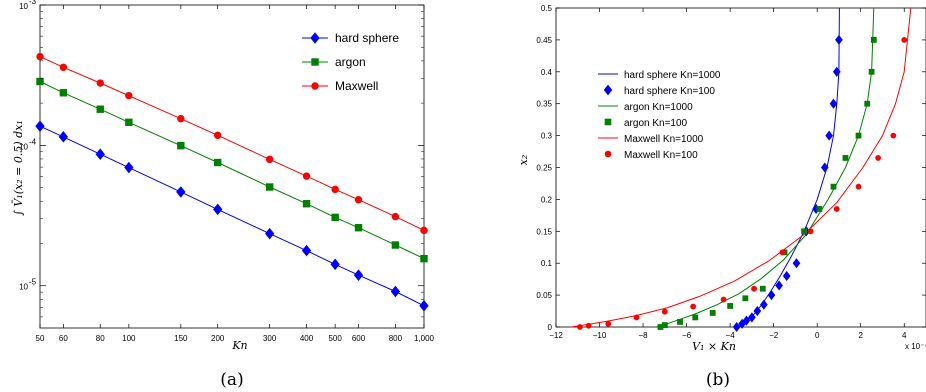 The height and width of the screenshot is (392, 926). What do you see at coordinates (860, 335) in the screenshot?
I see `x-tick-label: 2` at bounding box center [860, 335].